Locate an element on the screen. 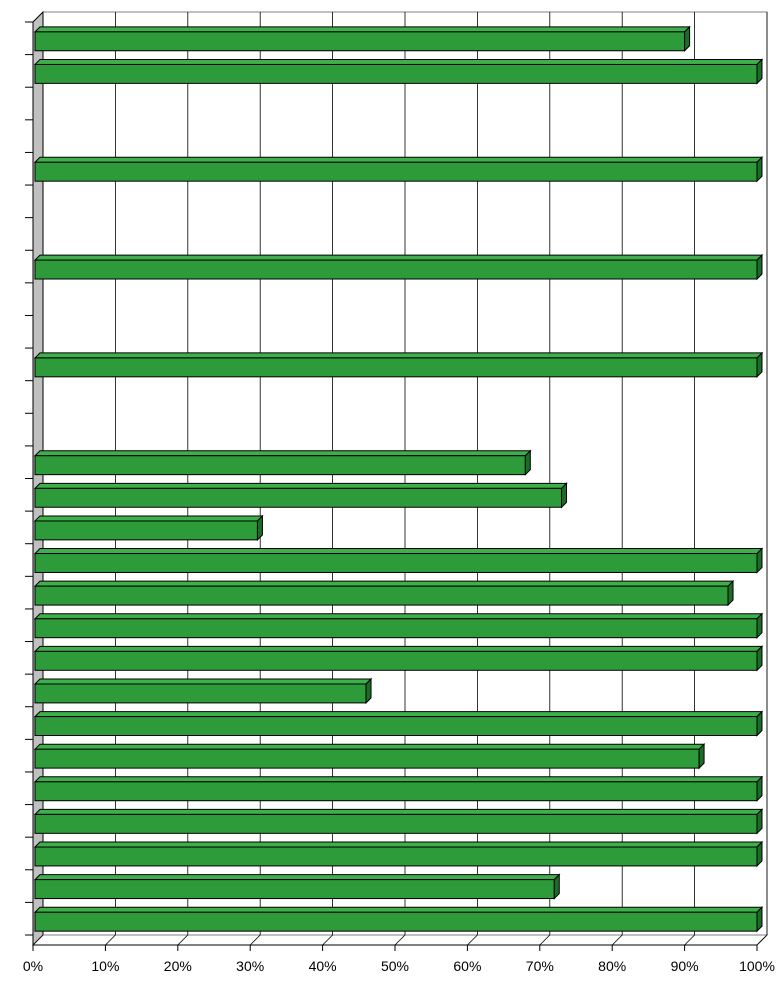 The image size is (779, 986). x-tick-label: 80% is located at coordinates (612, 966).